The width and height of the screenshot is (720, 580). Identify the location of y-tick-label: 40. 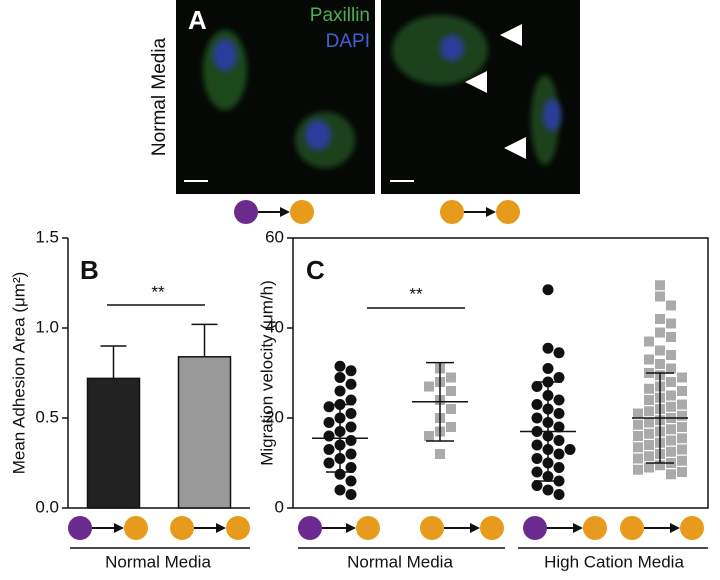
(274, 326).